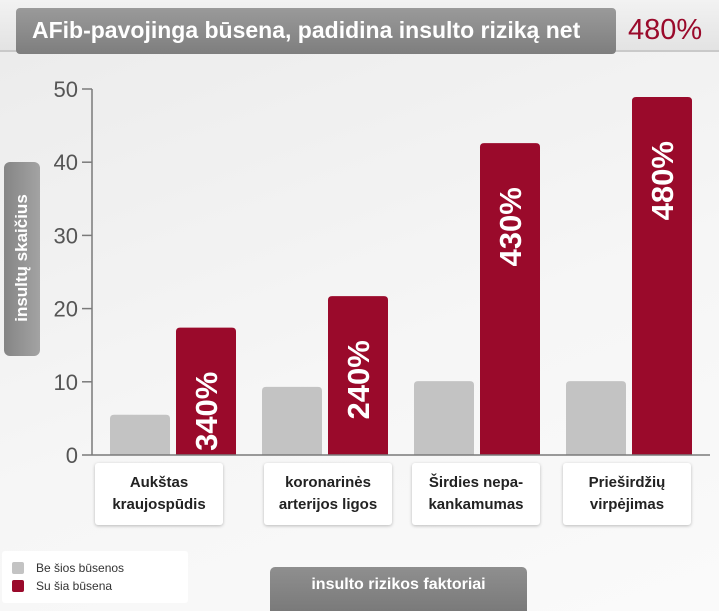 The width and height of the screenshot is (719, 611). What do you see at coordinates (74, 586) in the screenshot?
I see `legend-label-with: Su šia būsena` at bounding box center [74, 586].